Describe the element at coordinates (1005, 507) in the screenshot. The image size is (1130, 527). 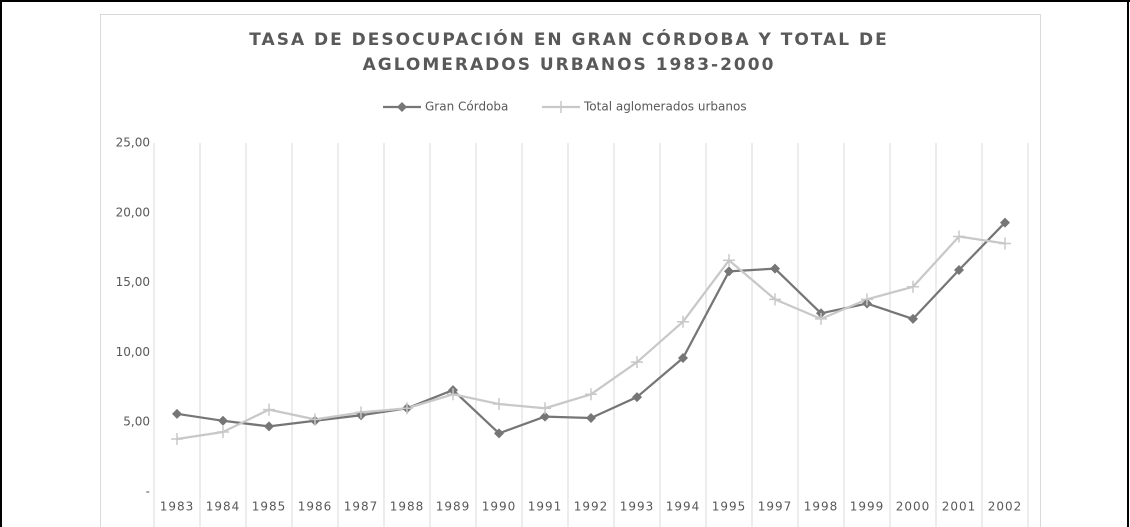
I see `x-tick-label: 2002` at that location.